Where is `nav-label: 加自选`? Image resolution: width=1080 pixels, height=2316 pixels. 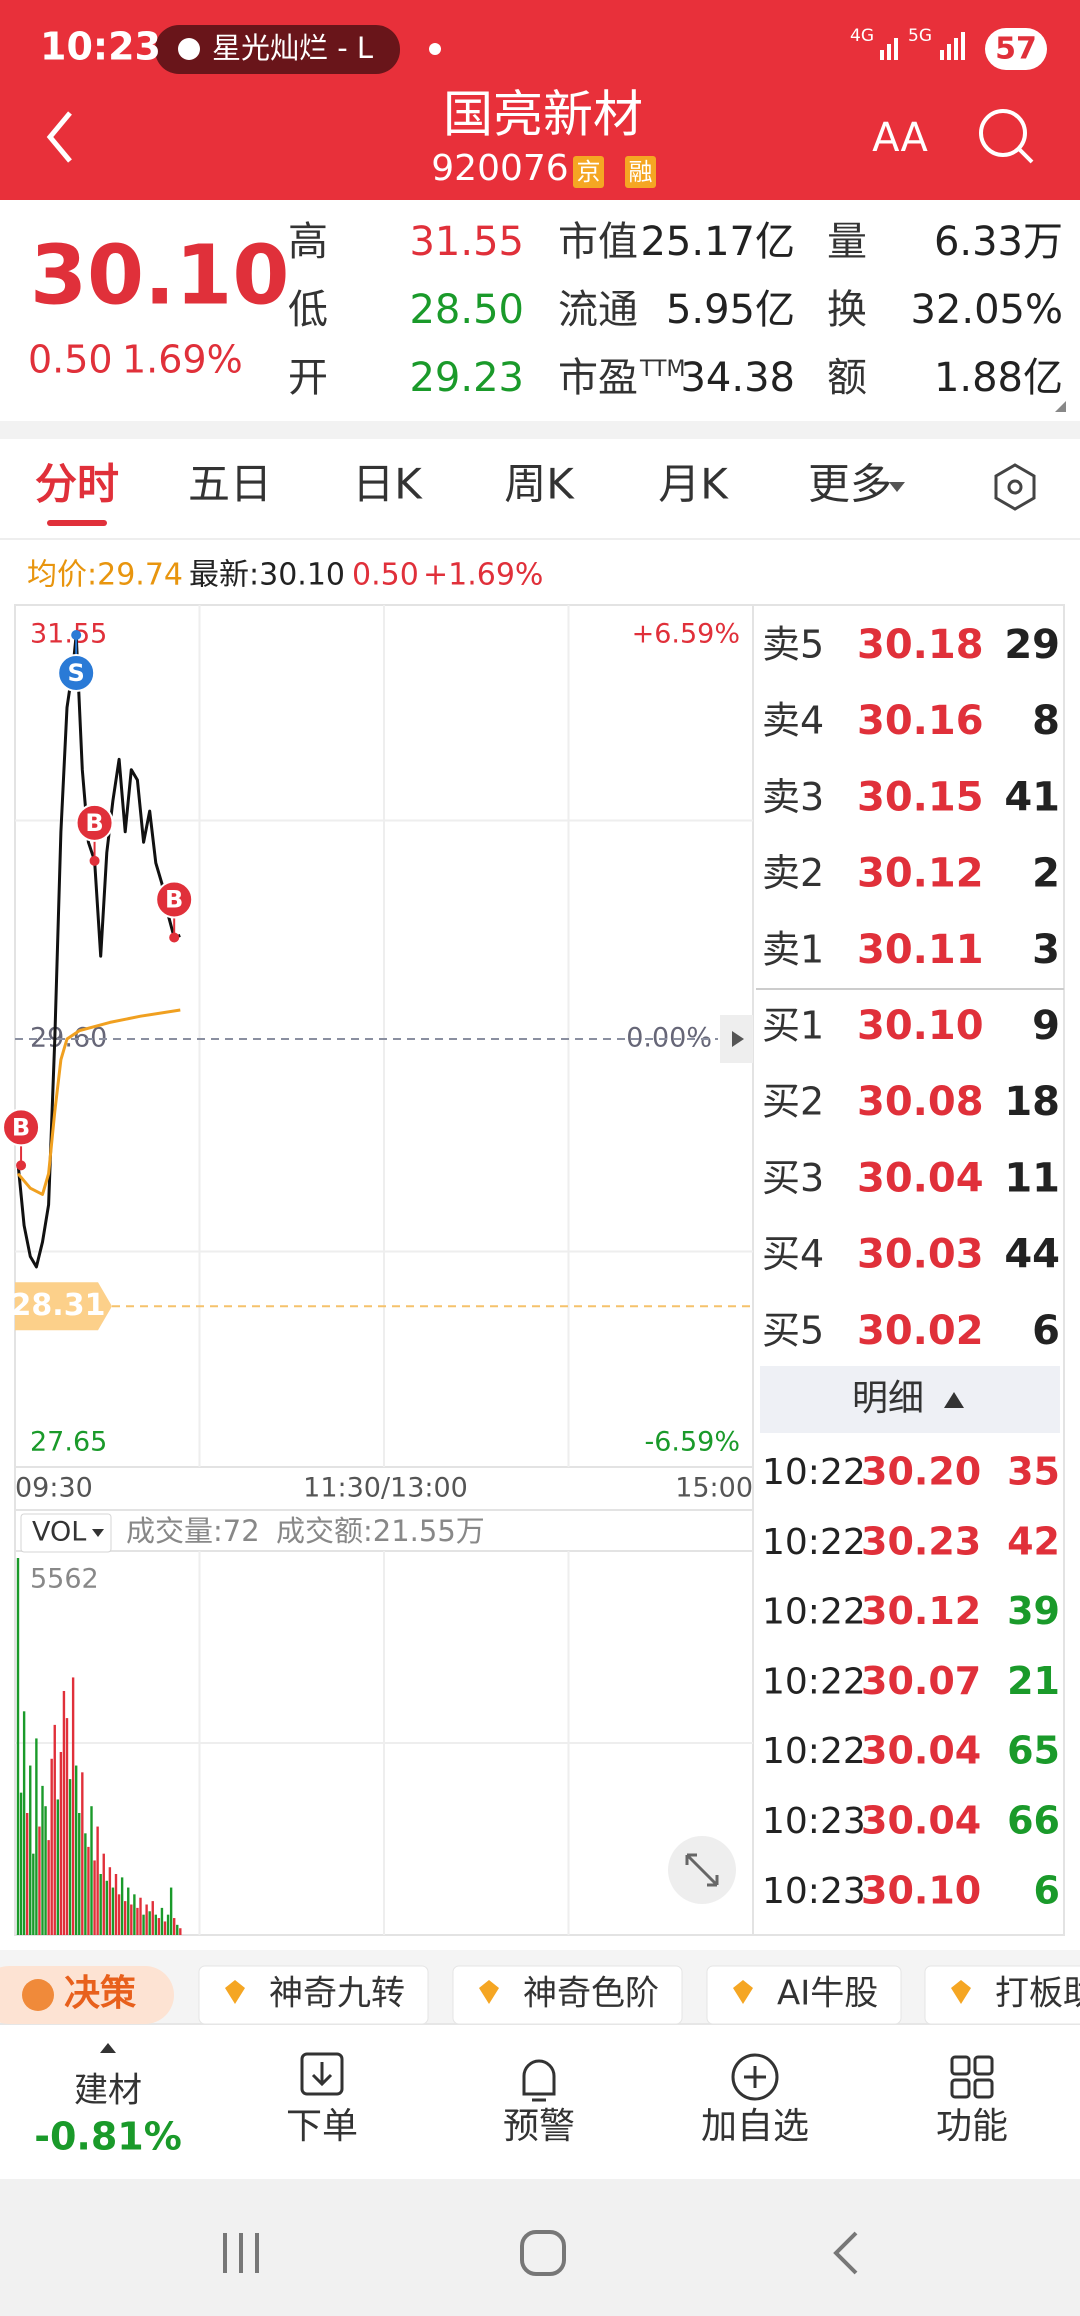
nav-label: 加自选 is located at coordinates (755, 2126).